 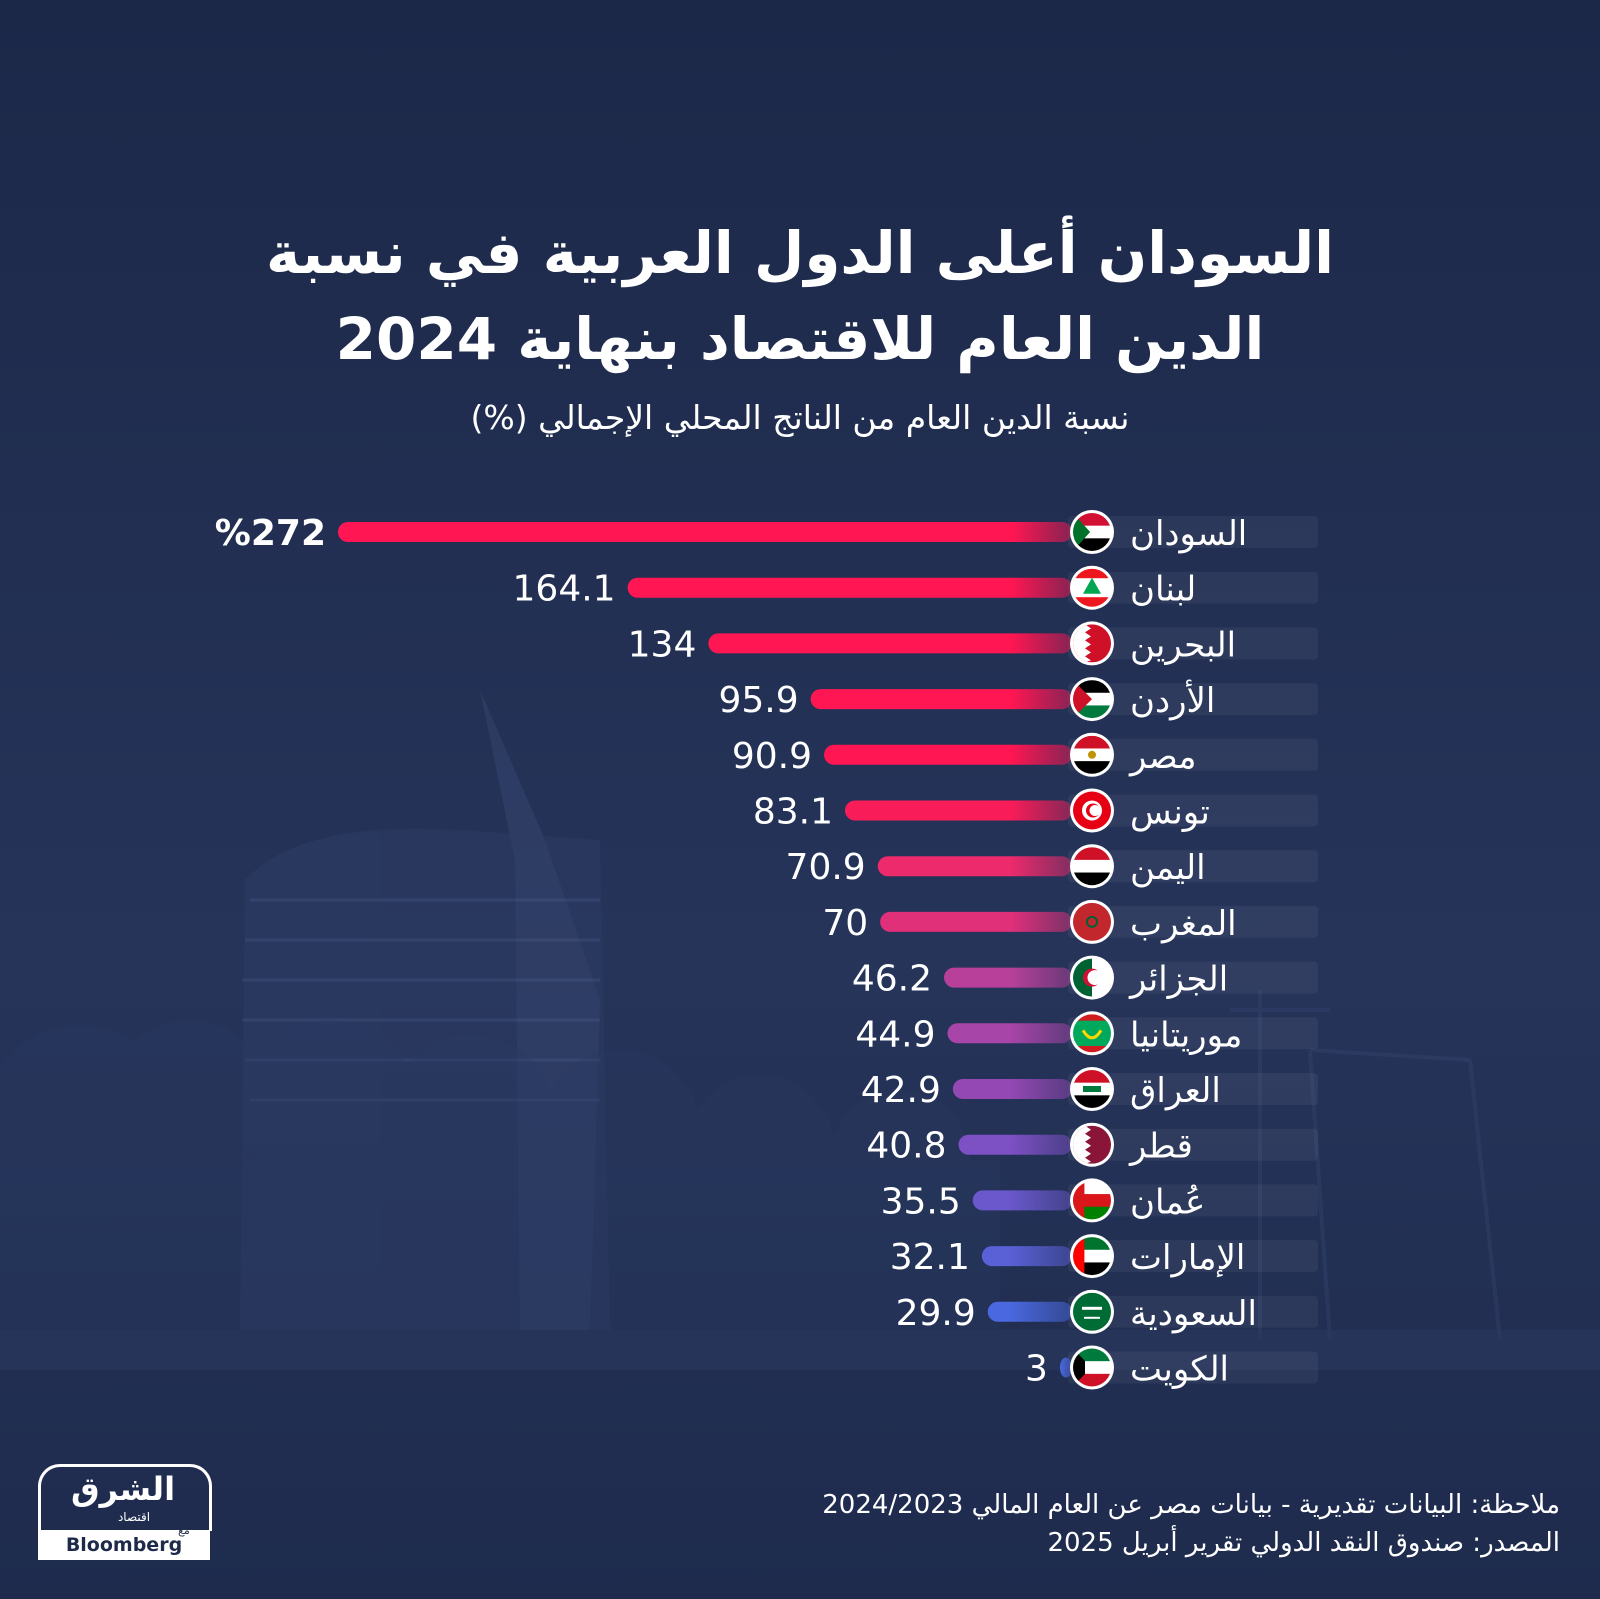 What do you see at coordinates (1183, 645) in the screenshot?
I see `category-label: البحرين` at bounding box center [1183, 645].